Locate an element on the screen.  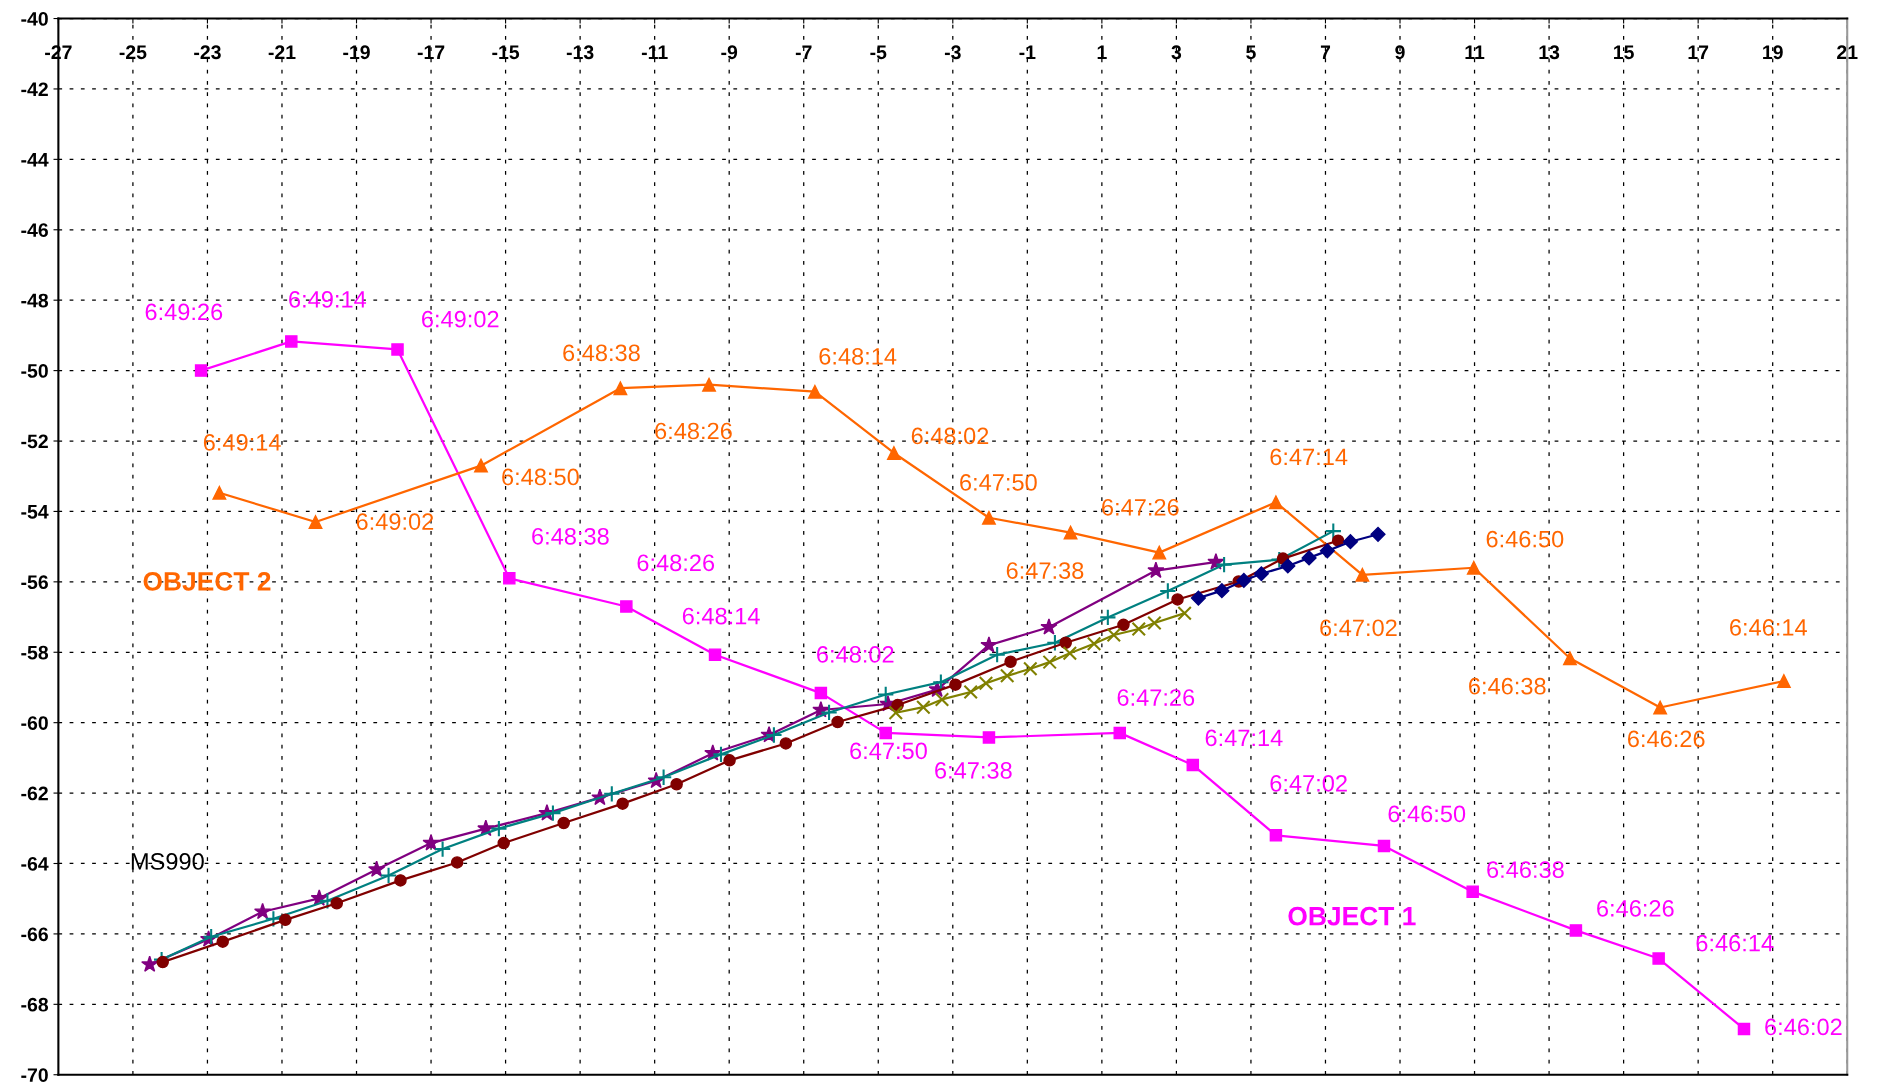
x-tick-label: -11 is located at coordinates (654, 52).